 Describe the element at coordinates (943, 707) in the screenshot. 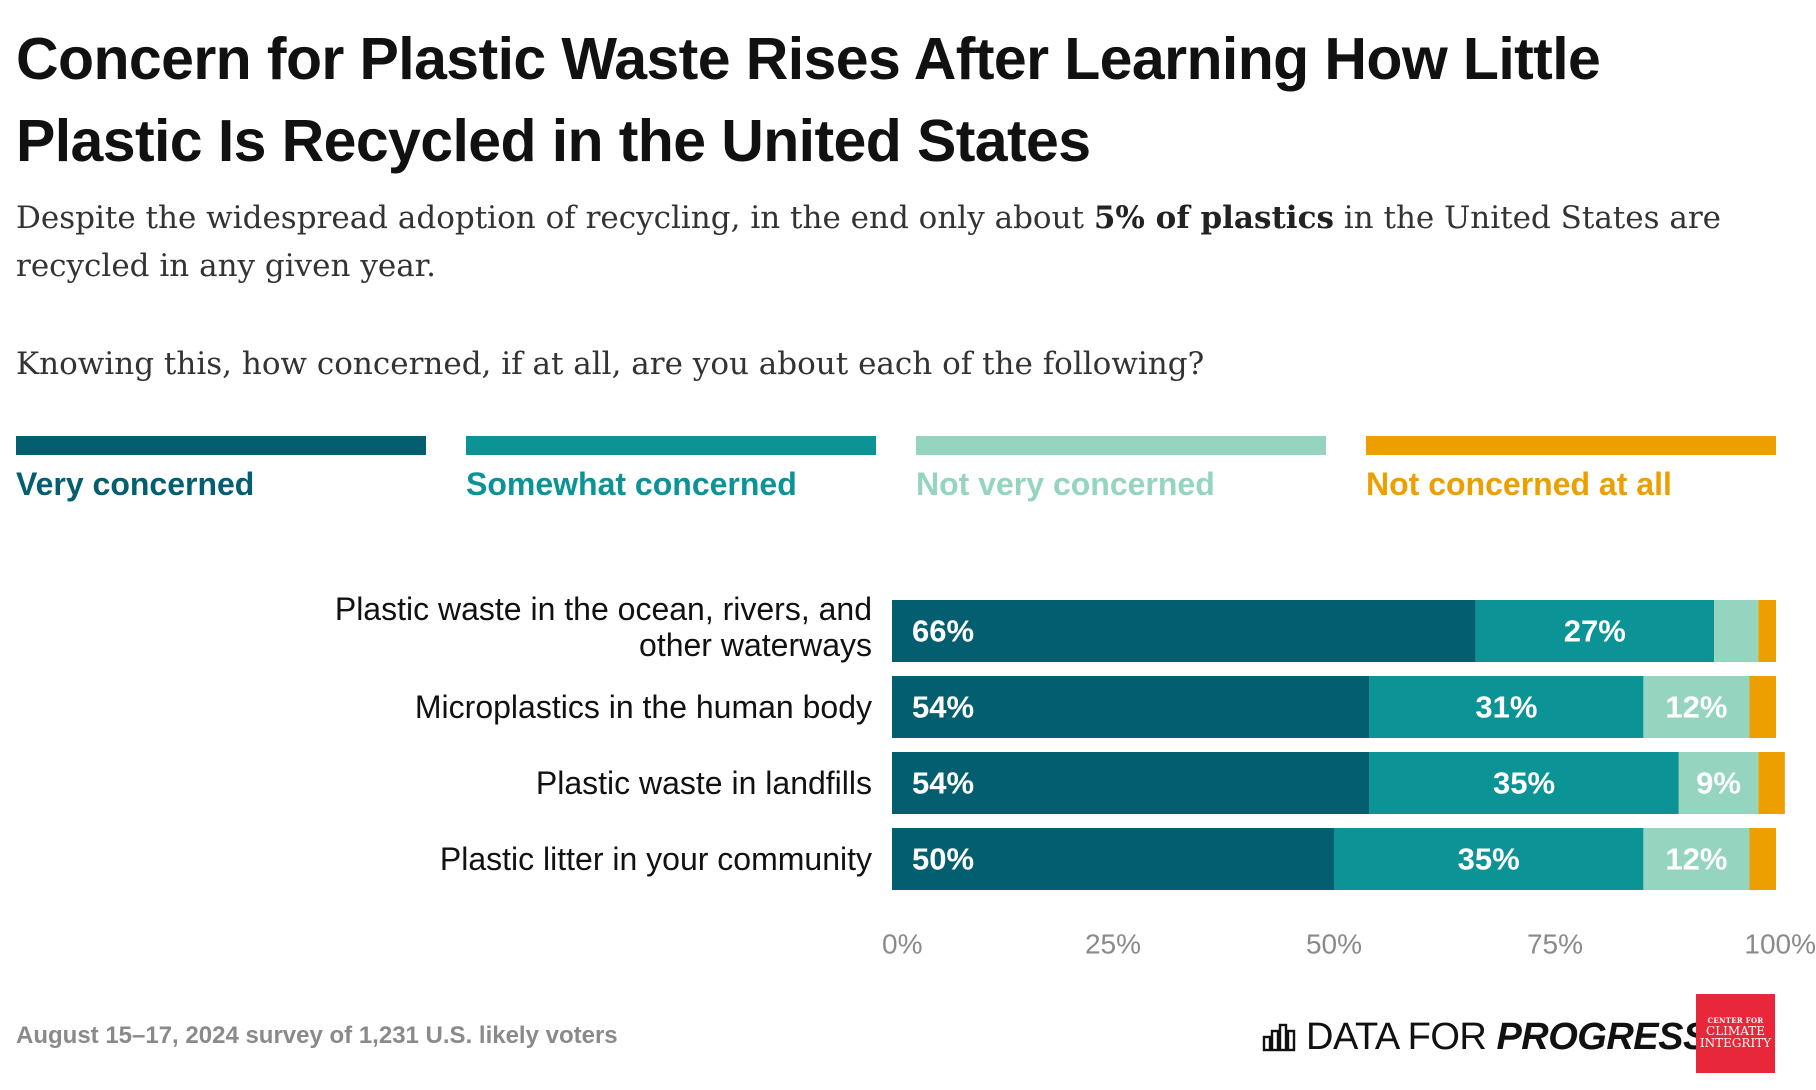

I see `data-label-very-concerned-2: 54%` at that location.